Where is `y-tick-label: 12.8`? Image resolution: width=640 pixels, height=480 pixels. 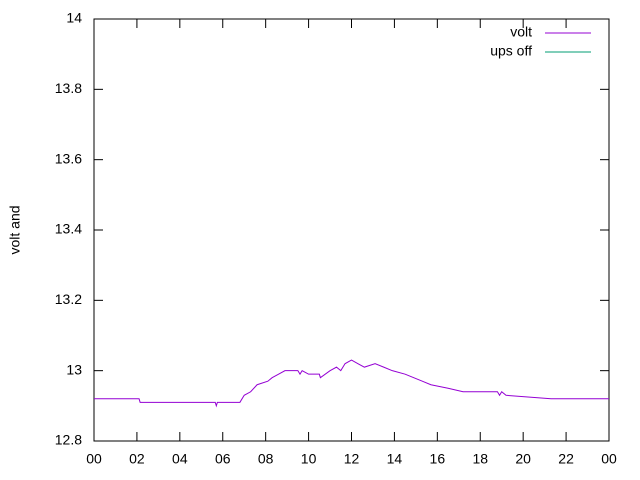
y-tick-label: 12.8 is located at coordinates (68, 440).